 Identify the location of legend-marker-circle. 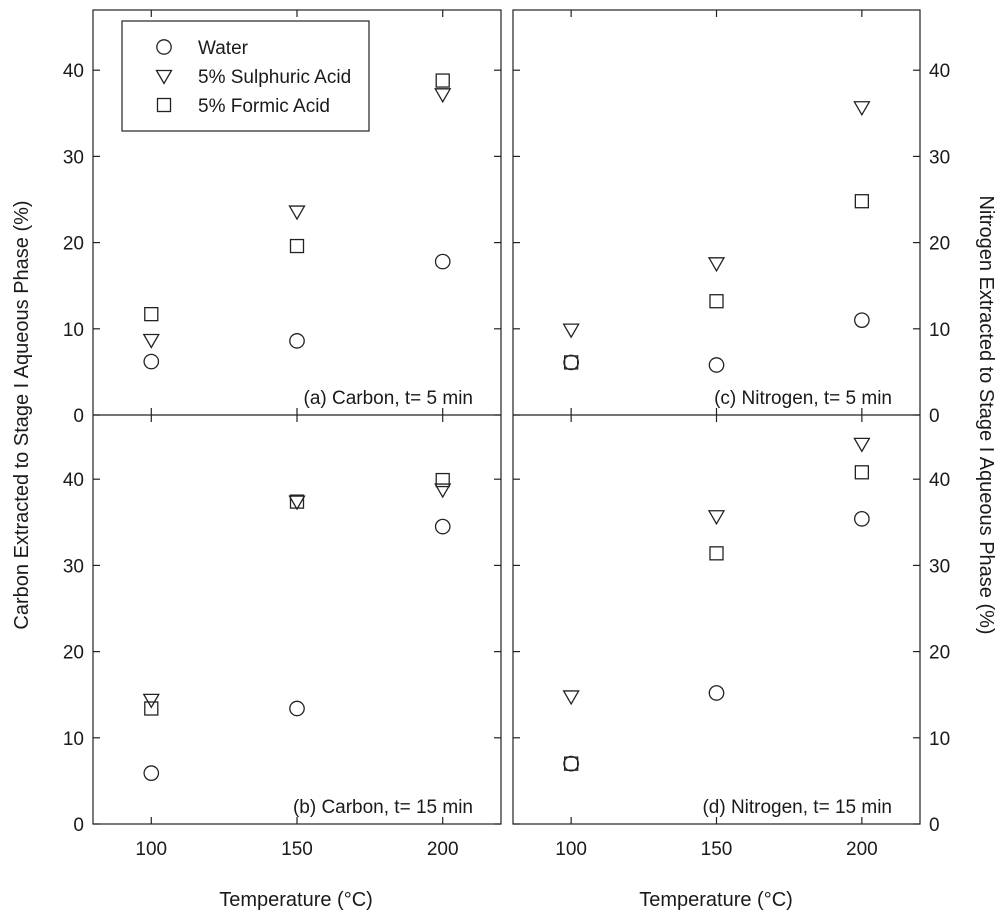
(164, 47).